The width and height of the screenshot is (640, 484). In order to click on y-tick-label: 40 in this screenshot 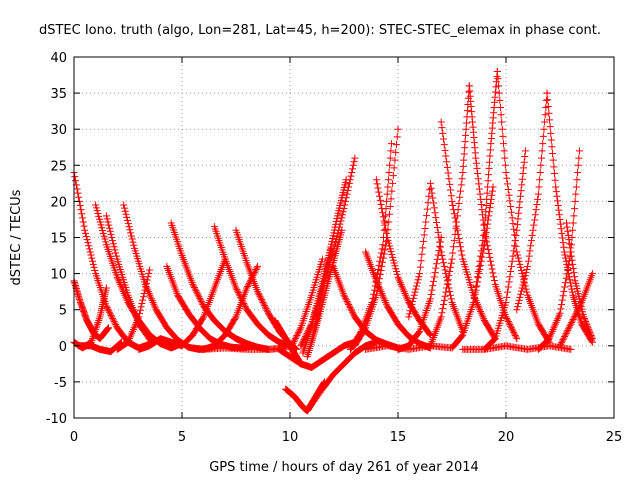, I will do `click(58, 58)`.